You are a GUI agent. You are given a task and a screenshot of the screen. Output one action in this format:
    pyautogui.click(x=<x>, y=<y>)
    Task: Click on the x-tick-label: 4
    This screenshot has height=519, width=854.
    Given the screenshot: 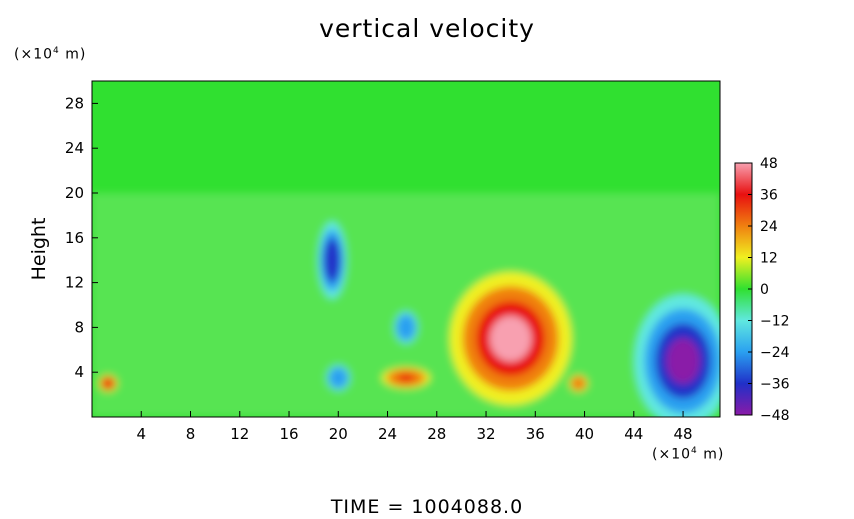 What is the action you would take?
    pyautogui.click(x=141, y=434)
    